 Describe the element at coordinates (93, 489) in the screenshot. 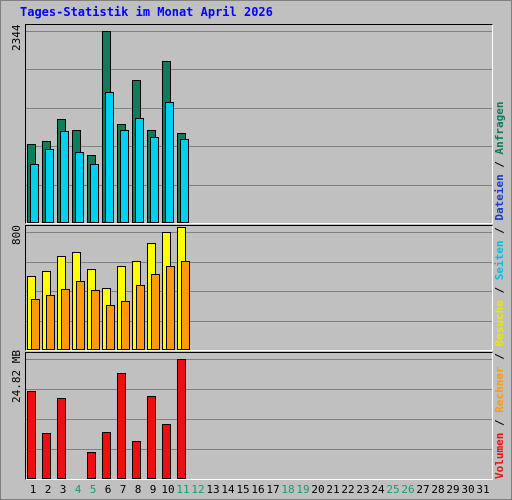

I see `x-tick-label-day-5: 5` at that location.